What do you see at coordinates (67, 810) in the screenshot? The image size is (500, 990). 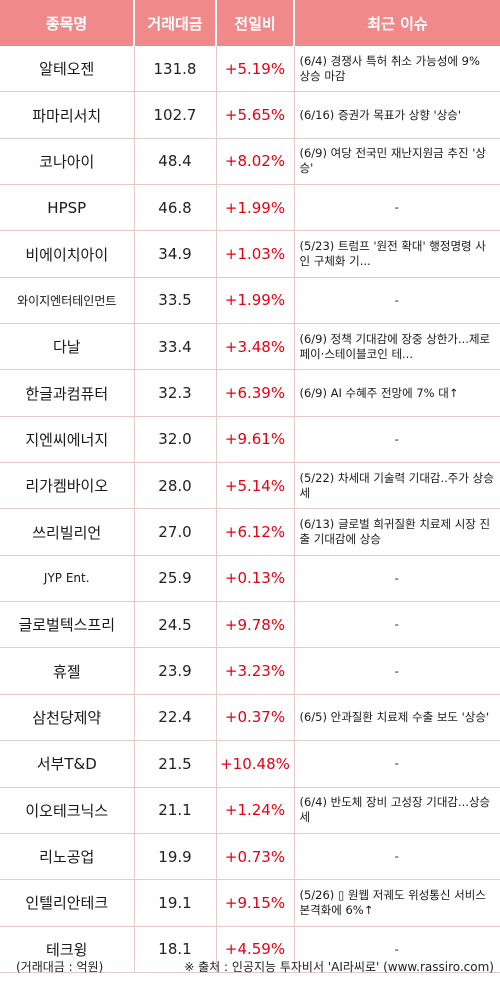 I see `stock-name: 이오테크닉스` at bounding box center [67, 810].